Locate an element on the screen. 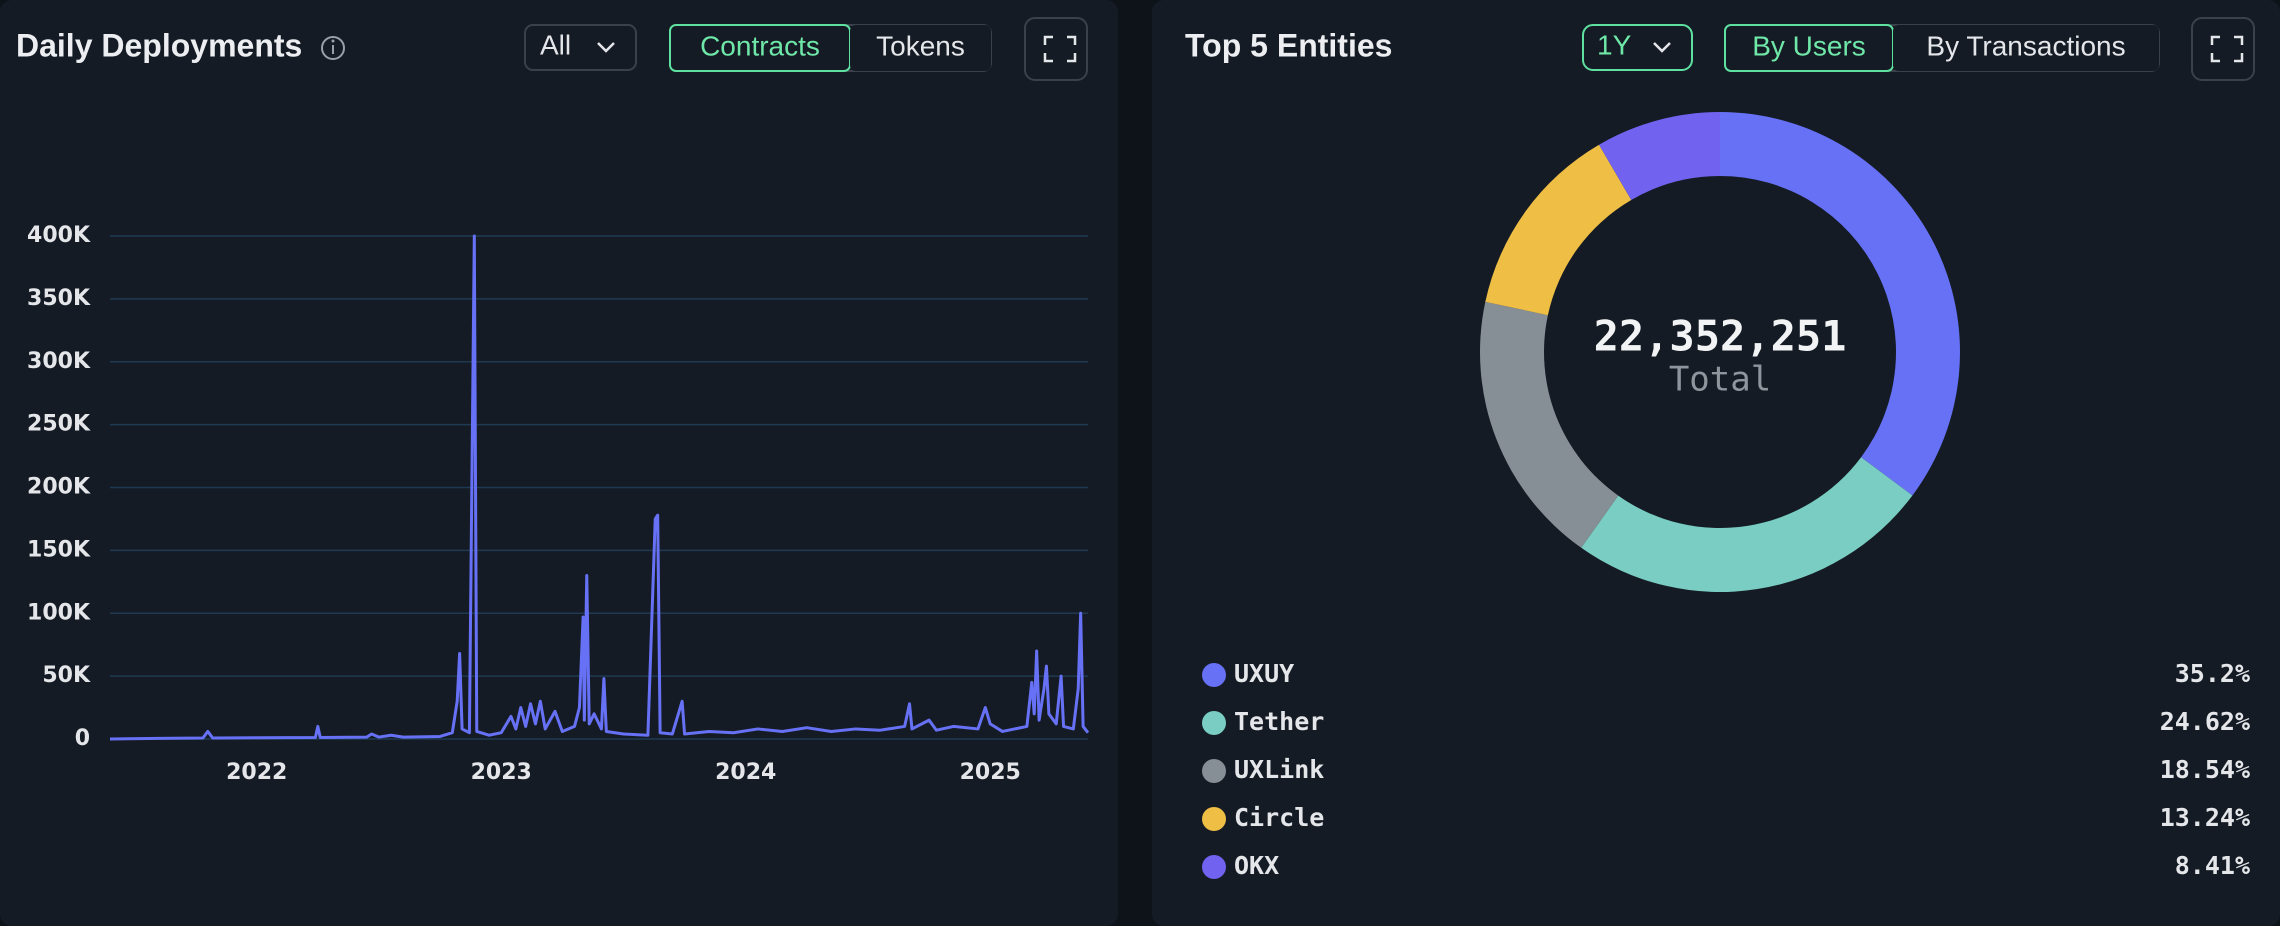  total-caption: Total is located at coordinates (1720, 380).